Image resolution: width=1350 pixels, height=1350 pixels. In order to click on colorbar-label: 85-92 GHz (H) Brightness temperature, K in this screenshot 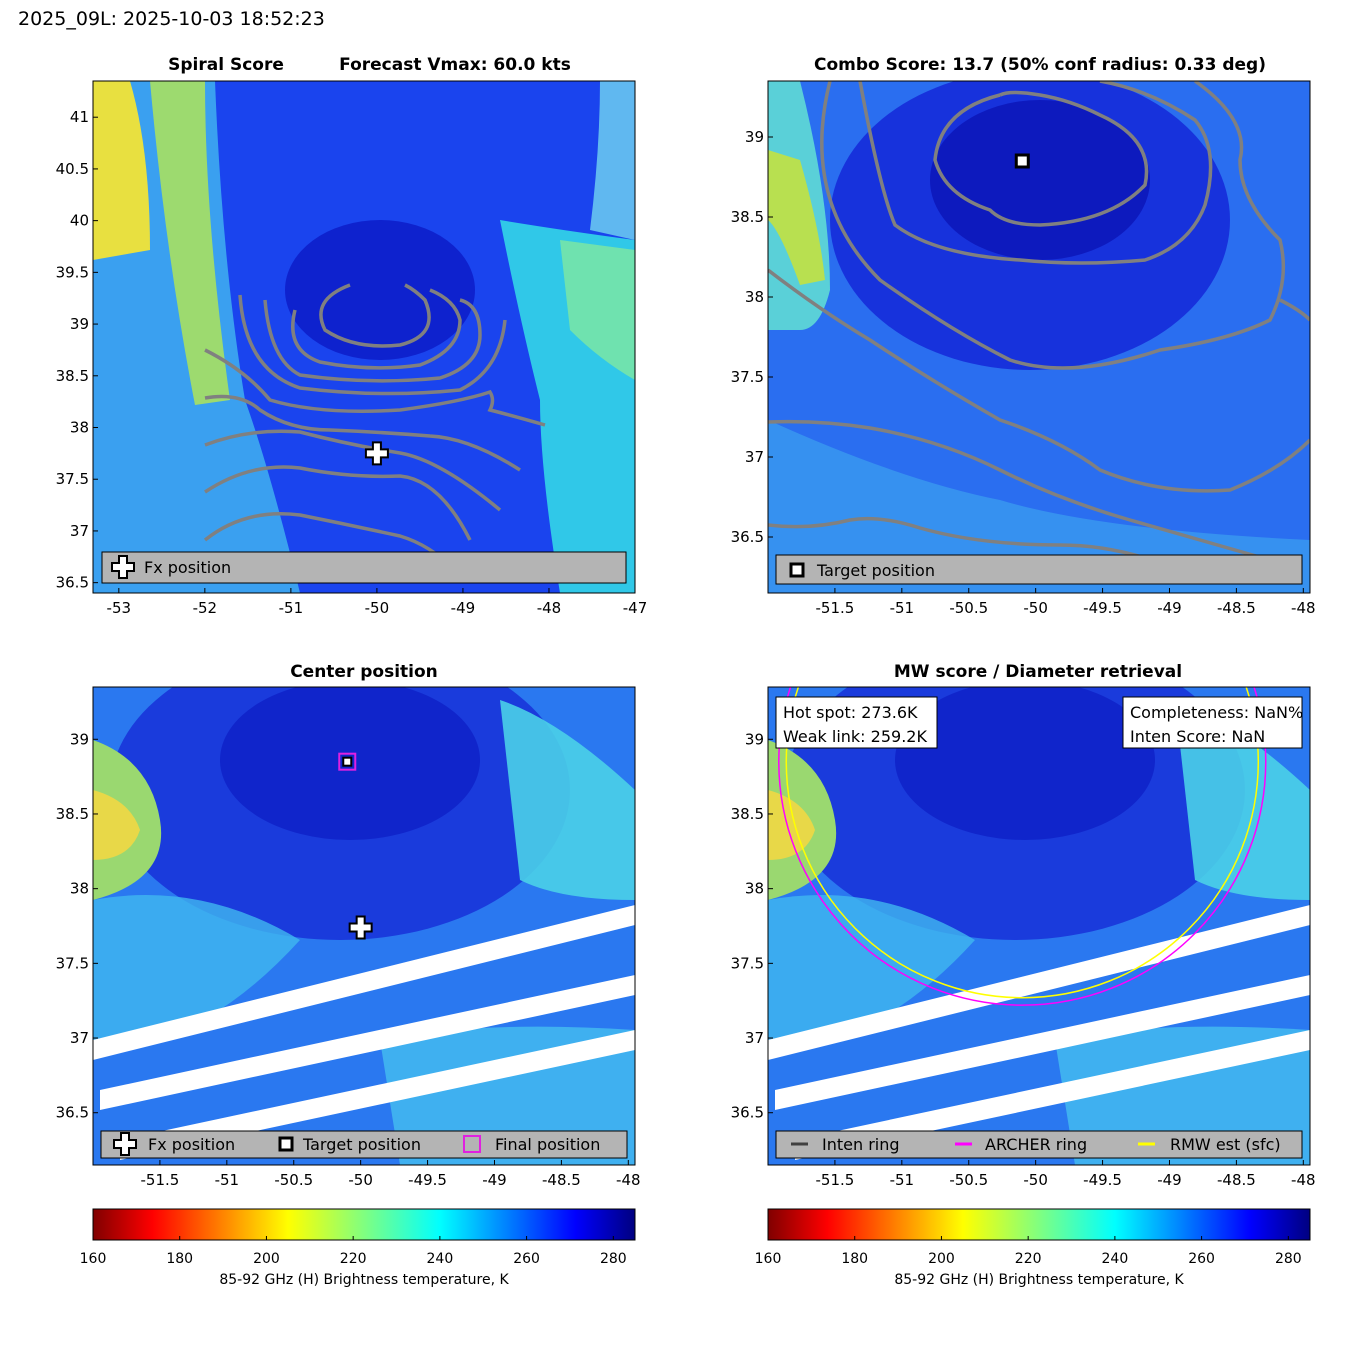, I will do `click(1039, 1280)`.